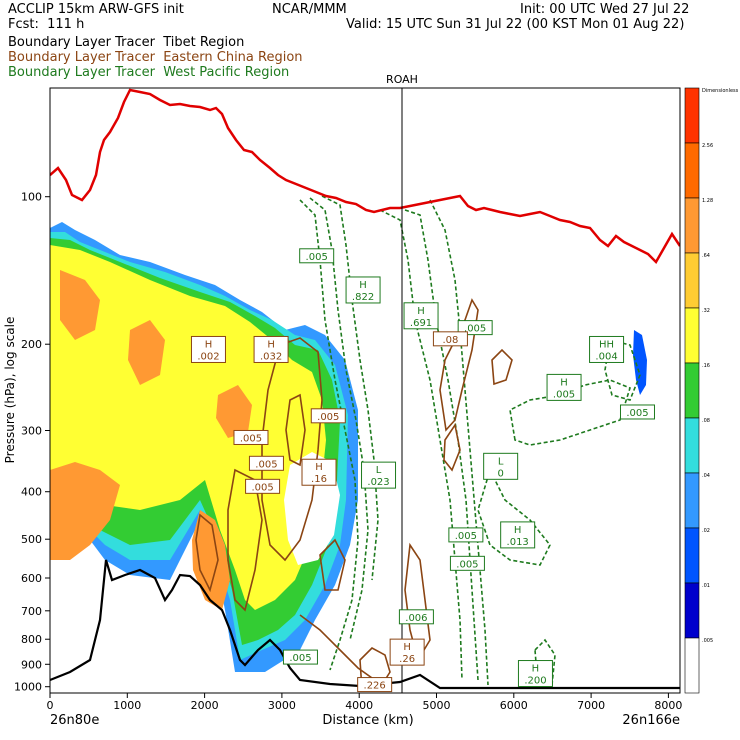 The image size is (740, 740). What do you see at coordinates (514, 705) in the screenshot?
I see `x-tick-label: 6000` at bounding box center [514, 705].